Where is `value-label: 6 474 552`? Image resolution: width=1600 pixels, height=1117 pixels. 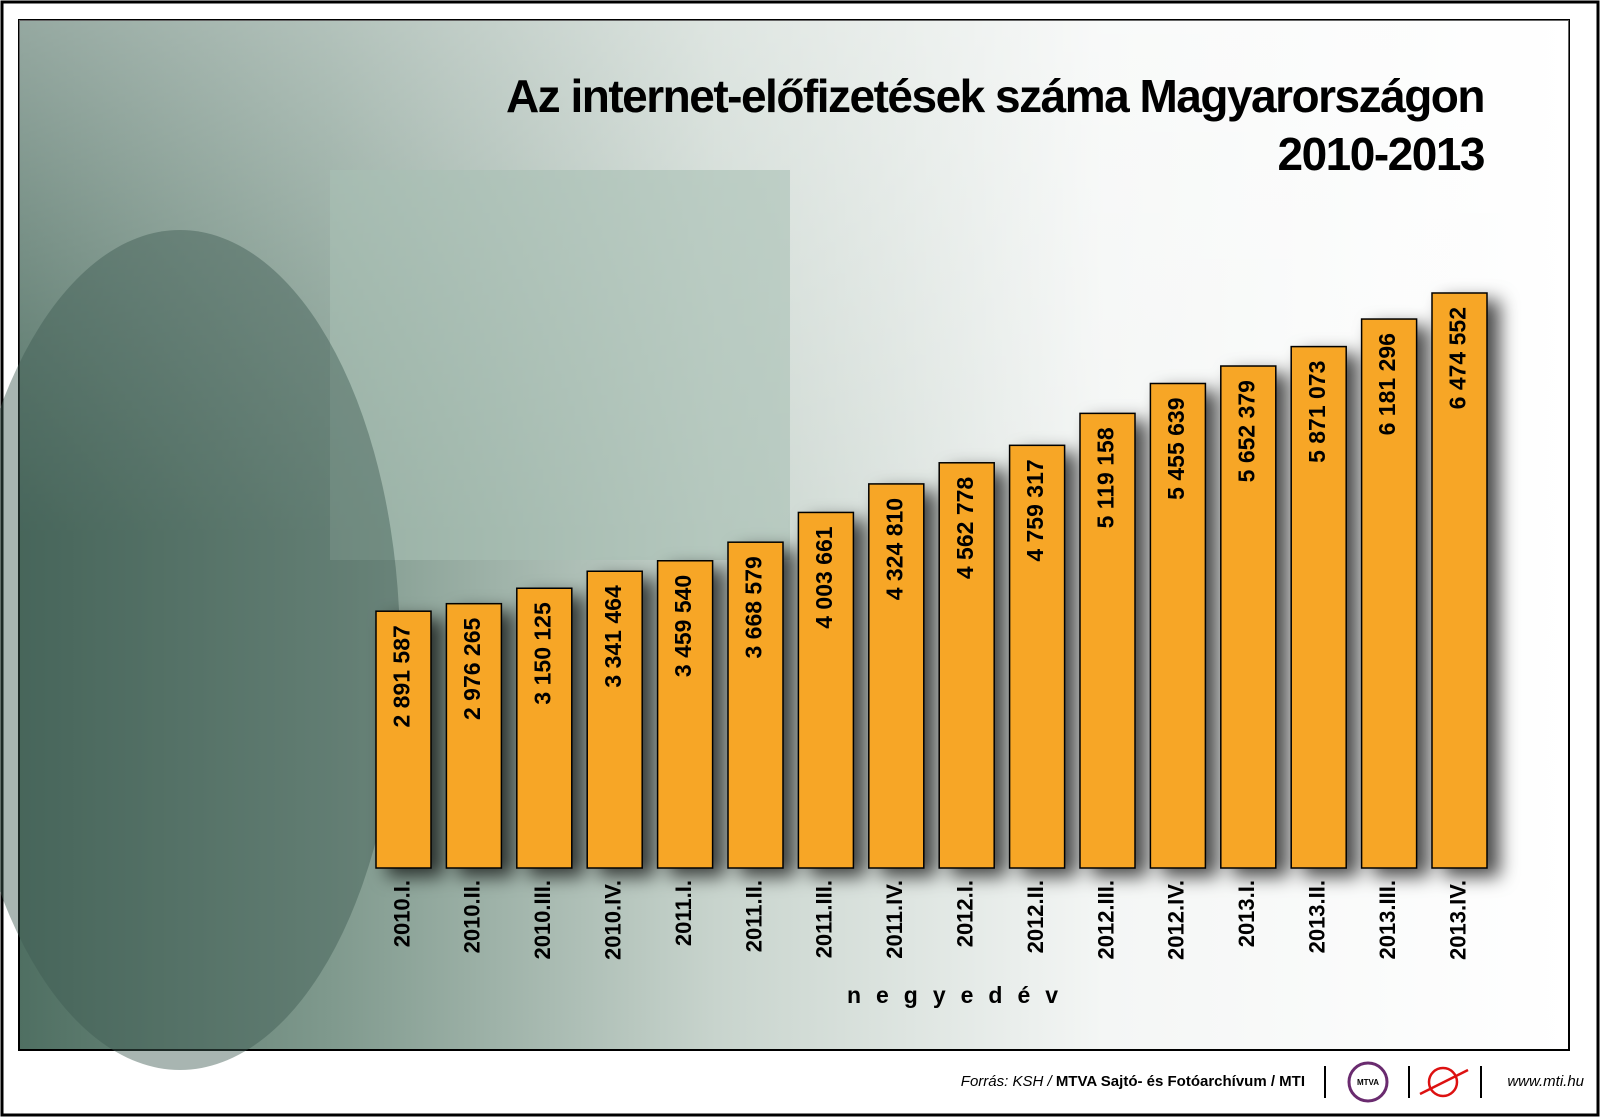
value-label: 6 474 552 is located at coordinates (1458, 358).